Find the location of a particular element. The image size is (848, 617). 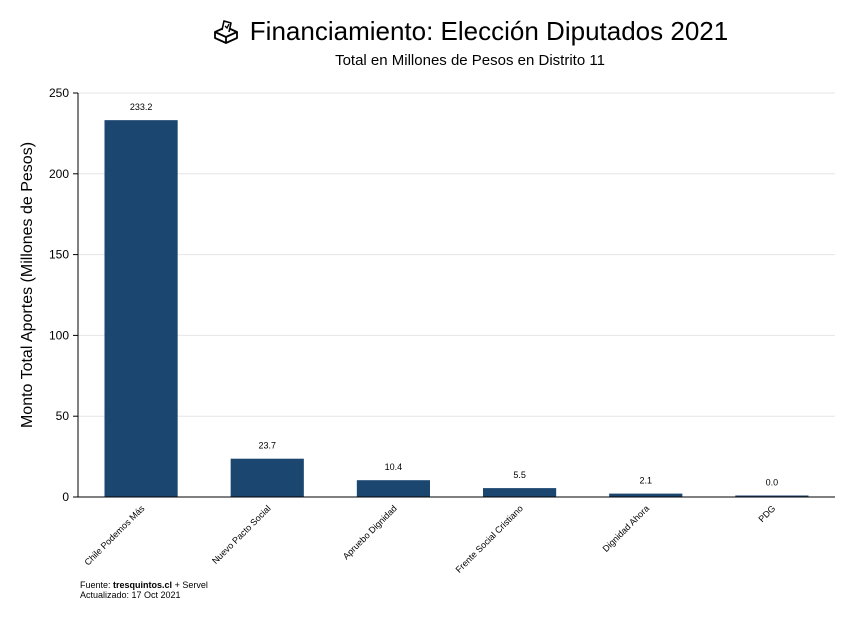

y-tick-label: 50 is located at coordinates (63, 416).